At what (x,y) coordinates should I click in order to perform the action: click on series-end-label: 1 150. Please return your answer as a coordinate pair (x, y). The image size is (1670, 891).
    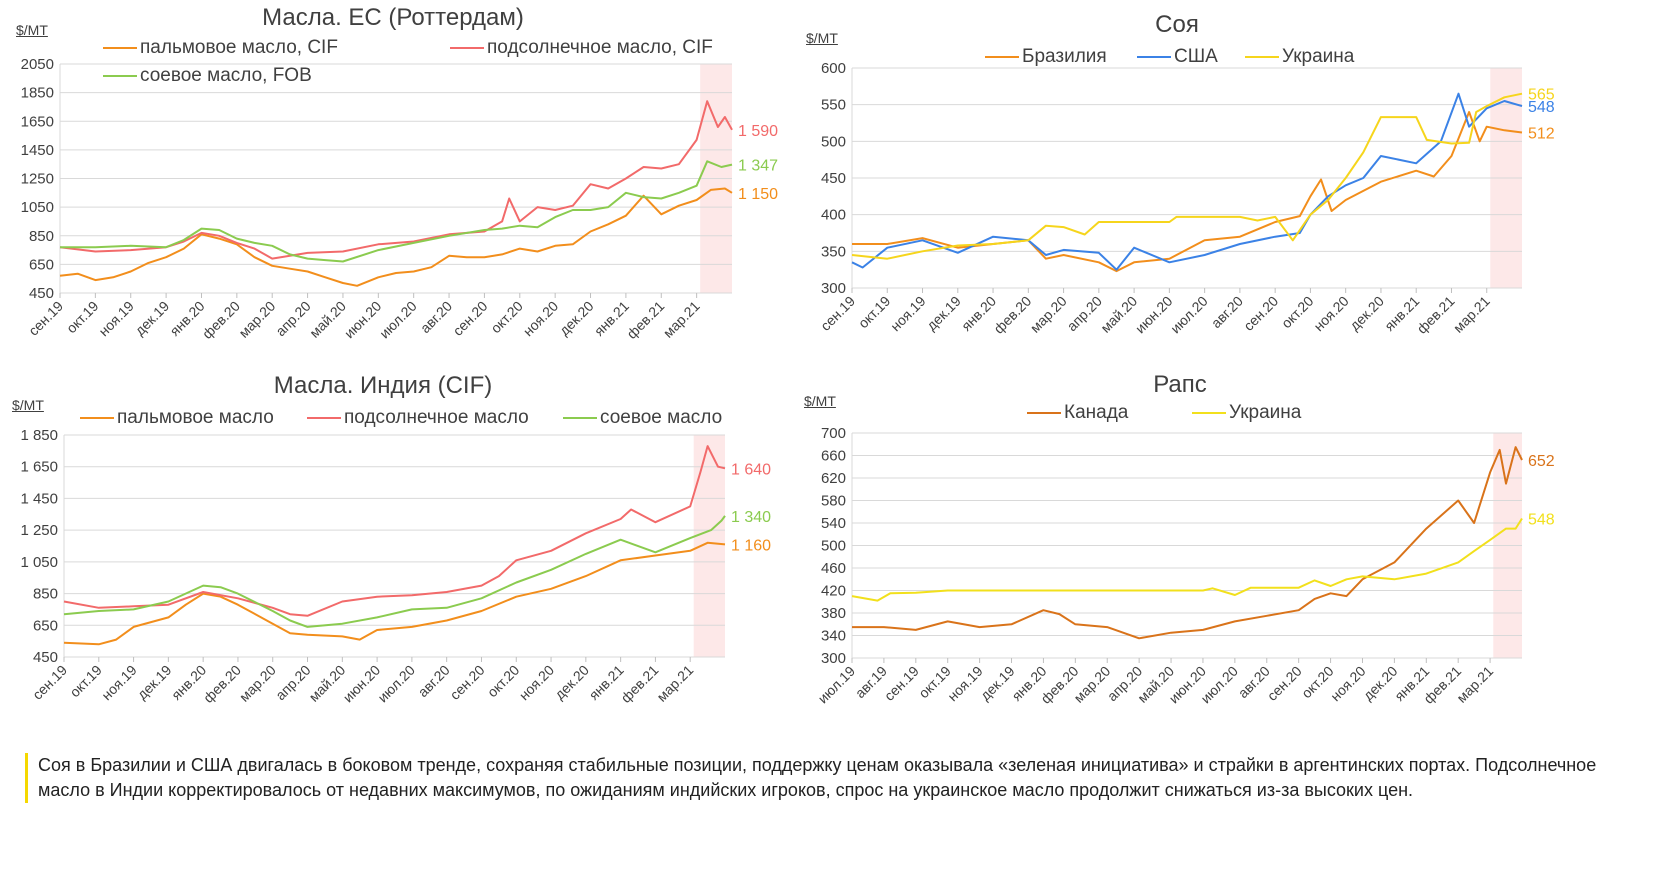
    Looking at the image, I should click on (758, 194).